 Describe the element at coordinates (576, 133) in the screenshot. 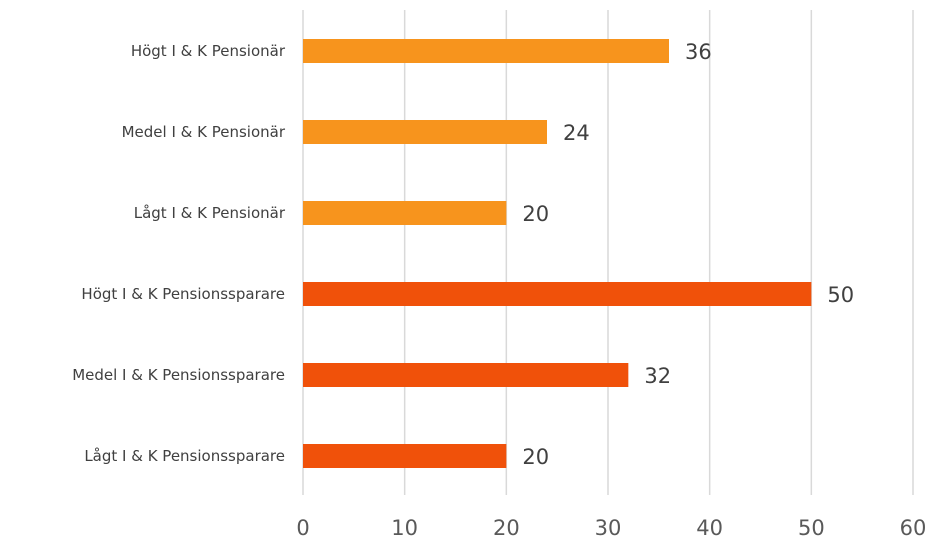

I see `data-label: 24` at that location.